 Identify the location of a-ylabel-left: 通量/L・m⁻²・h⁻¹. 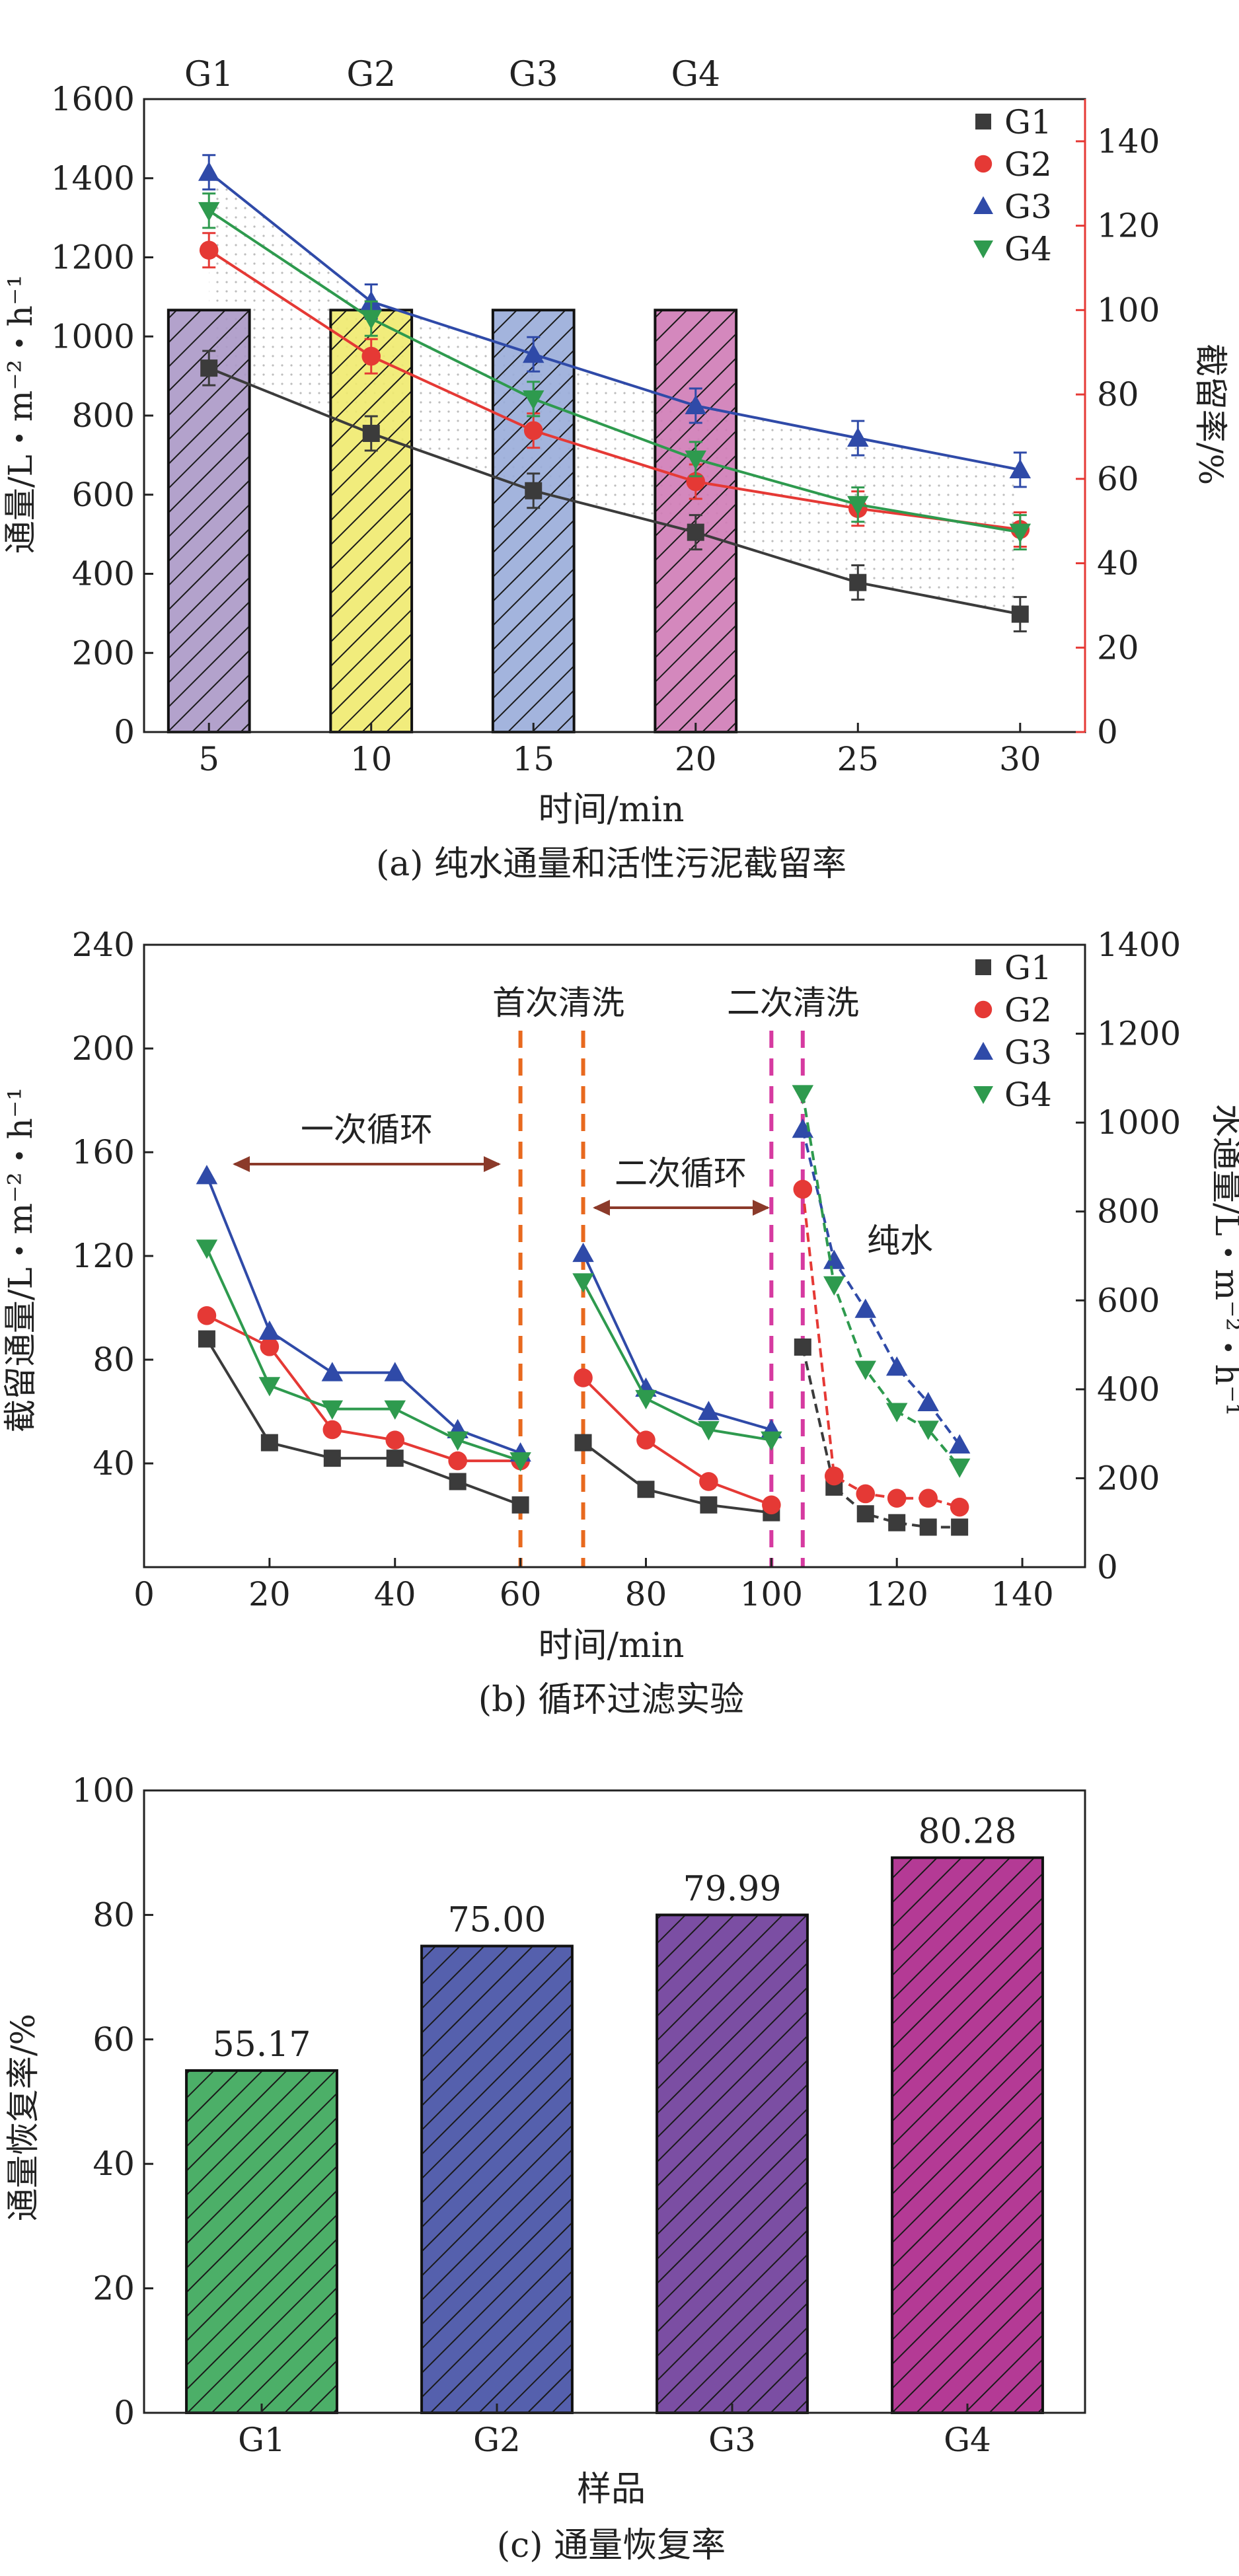
(20, 415).